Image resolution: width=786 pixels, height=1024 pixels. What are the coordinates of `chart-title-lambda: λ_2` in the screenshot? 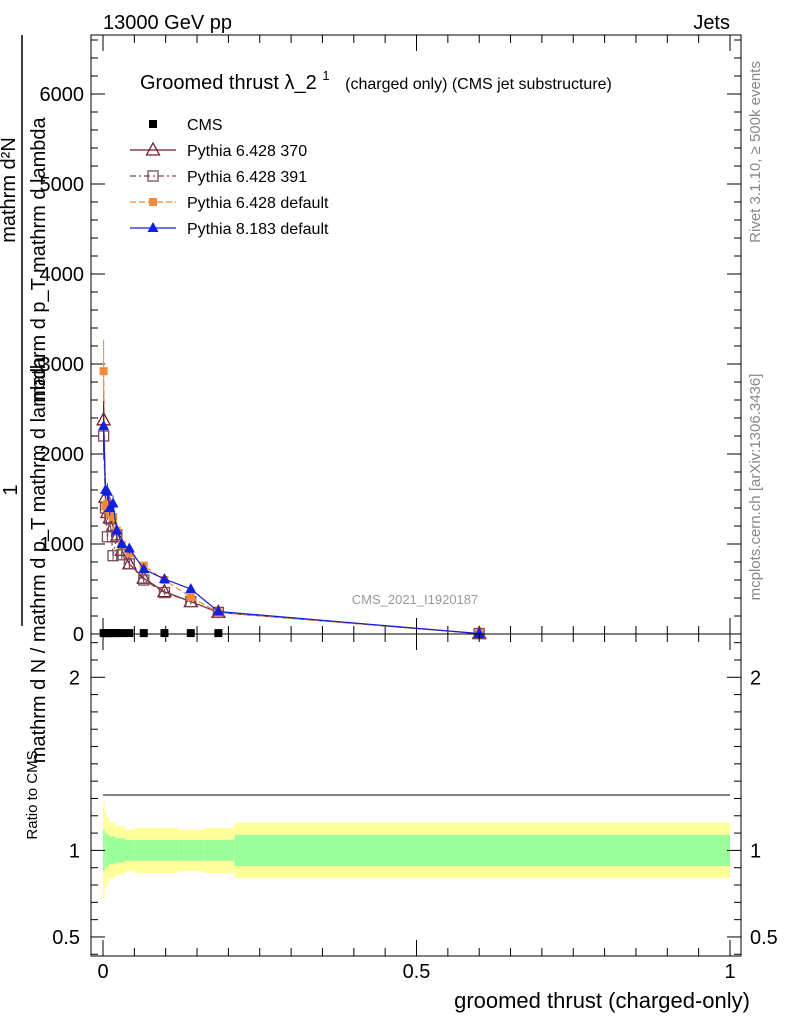 It's located at (301, 83).